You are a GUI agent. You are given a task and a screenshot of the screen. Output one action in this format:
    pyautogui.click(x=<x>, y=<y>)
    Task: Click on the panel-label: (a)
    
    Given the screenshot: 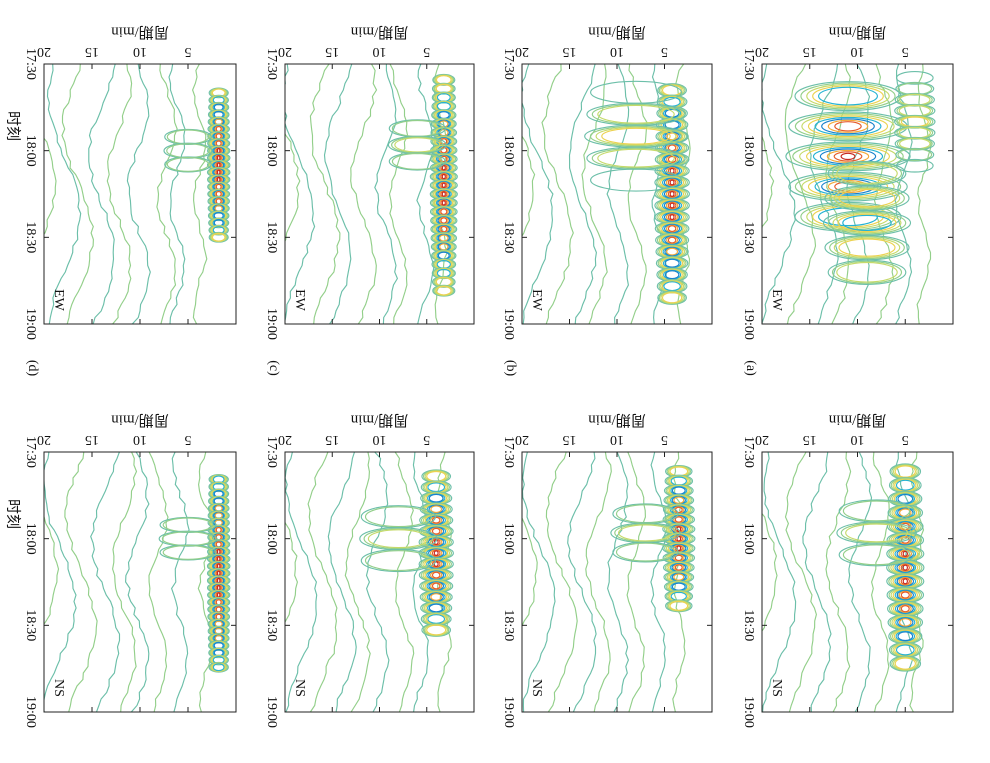 What is the action you would take?
    pyautogui.click(x=750, y=368)
    